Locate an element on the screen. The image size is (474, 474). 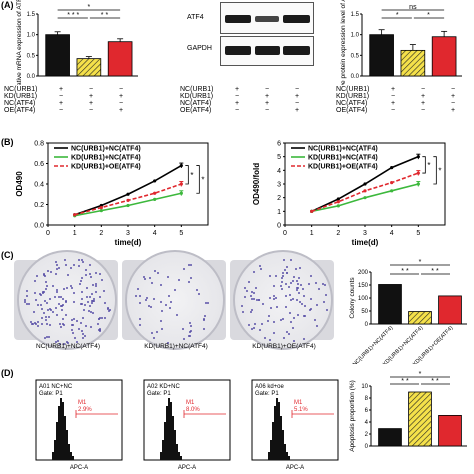
y-tick-label: 0.5 is located at coordinates (31, 56).